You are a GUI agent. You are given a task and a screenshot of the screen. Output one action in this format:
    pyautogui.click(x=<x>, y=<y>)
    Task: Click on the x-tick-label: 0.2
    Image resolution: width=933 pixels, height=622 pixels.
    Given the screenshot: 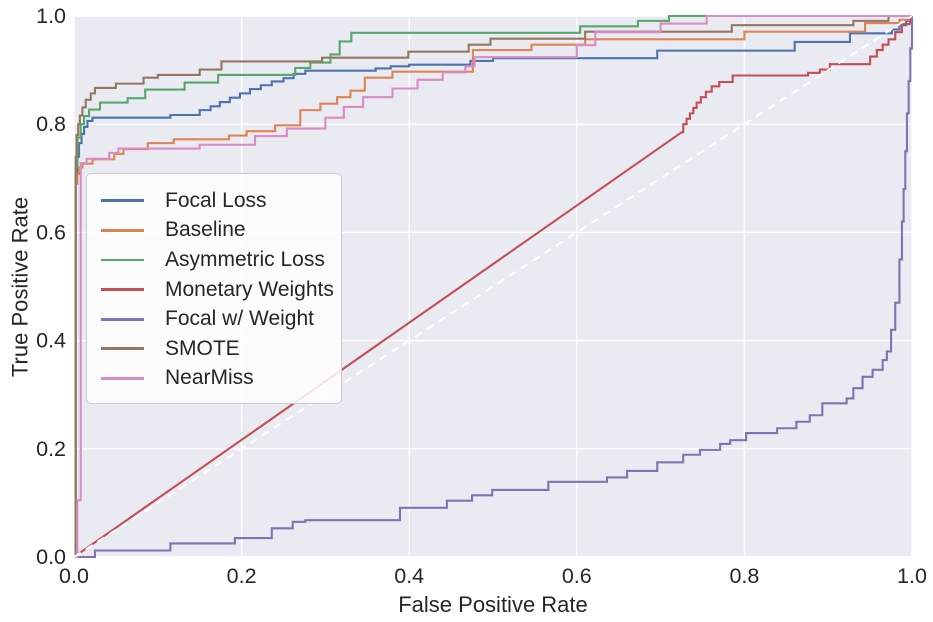 What is the action you would take?
    pyautogui.click(x=242, y=576)
    